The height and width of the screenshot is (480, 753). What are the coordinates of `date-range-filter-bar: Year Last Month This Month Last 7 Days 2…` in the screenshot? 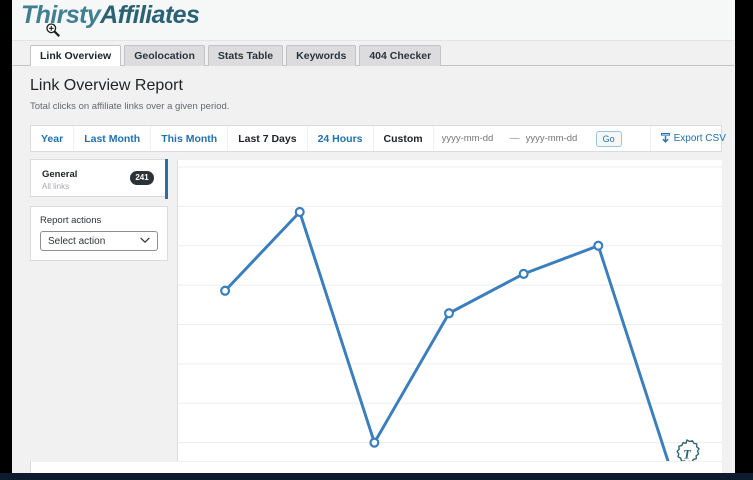 It's located at (378, 138).